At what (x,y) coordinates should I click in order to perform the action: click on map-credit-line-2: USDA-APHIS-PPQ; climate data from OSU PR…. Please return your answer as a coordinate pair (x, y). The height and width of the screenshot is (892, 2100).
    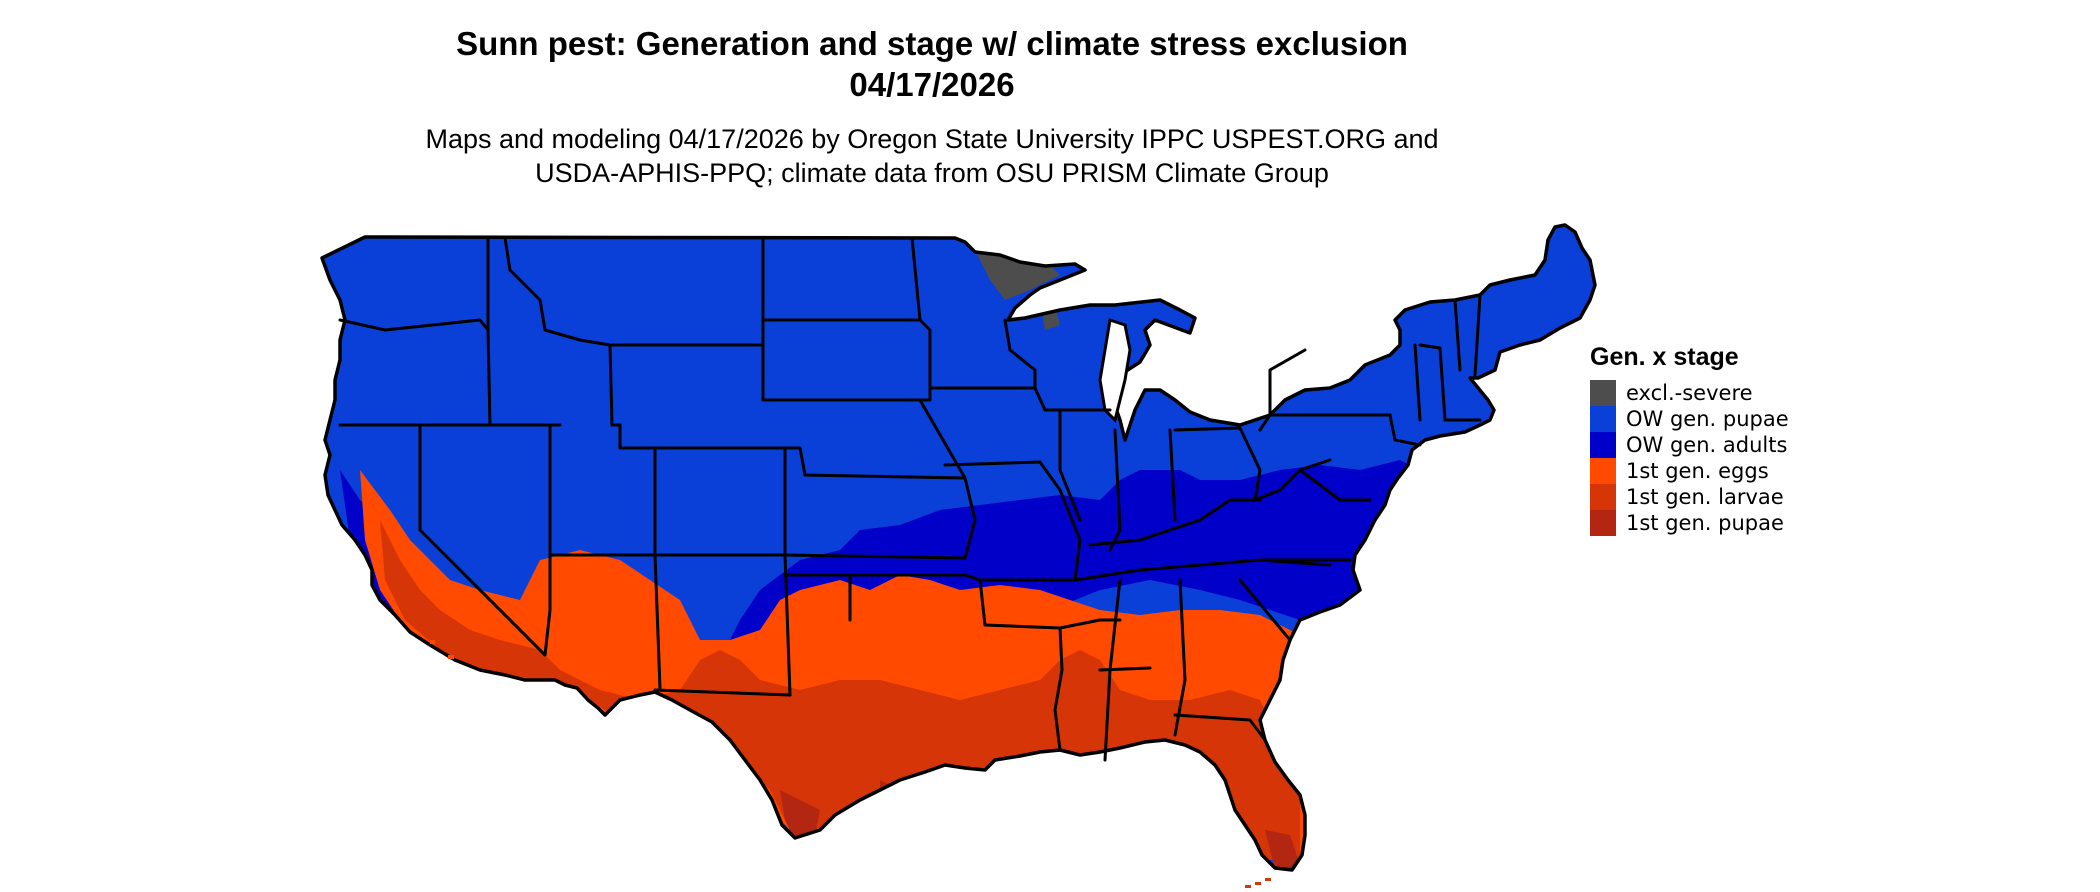
    Looking at the image, I should click on (932, 173).